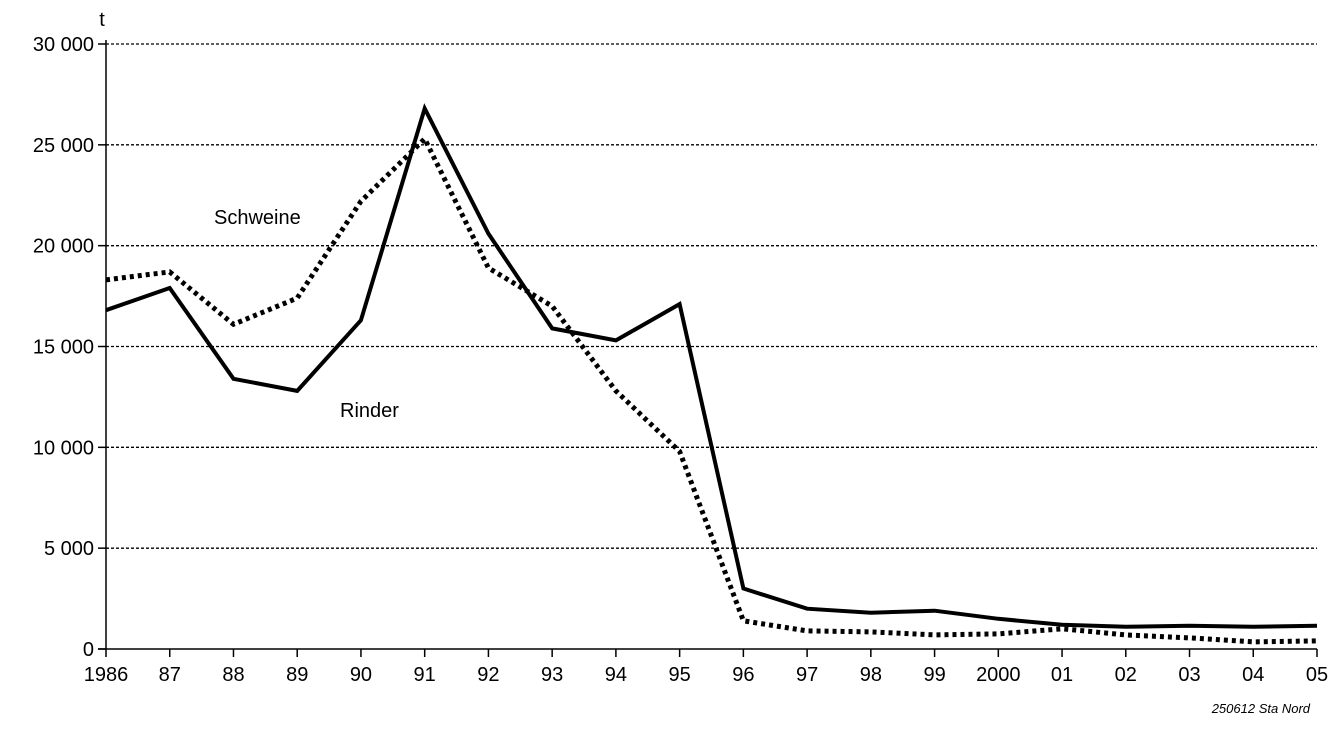  Describe the element at coordinates (233, 675) in the screenshot. I see `x-tick-label: 88` at that location.